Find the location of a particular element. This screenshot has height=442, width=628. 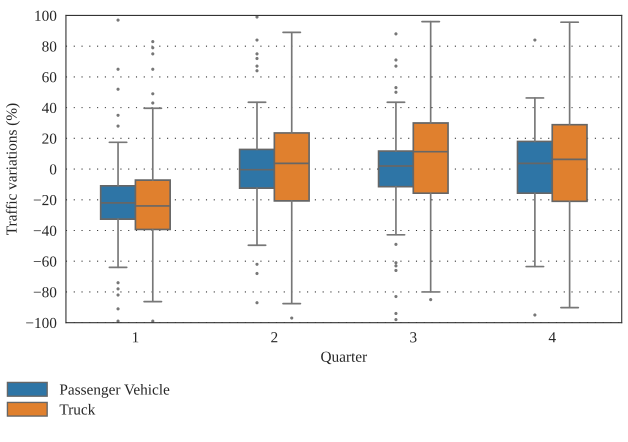

y-tick-label: 80 is located at coordinates (49, 46).